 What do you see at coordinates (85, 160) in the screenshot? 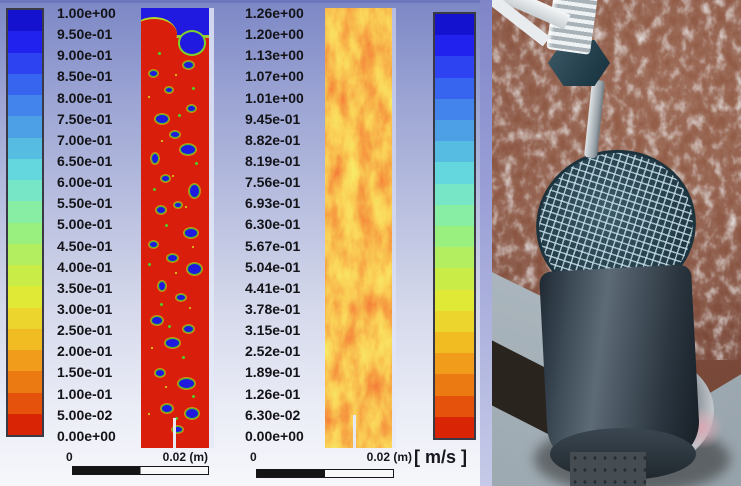
I see `colorbar-tick-label: 6.50e-01` at bounding box center [85, 160].